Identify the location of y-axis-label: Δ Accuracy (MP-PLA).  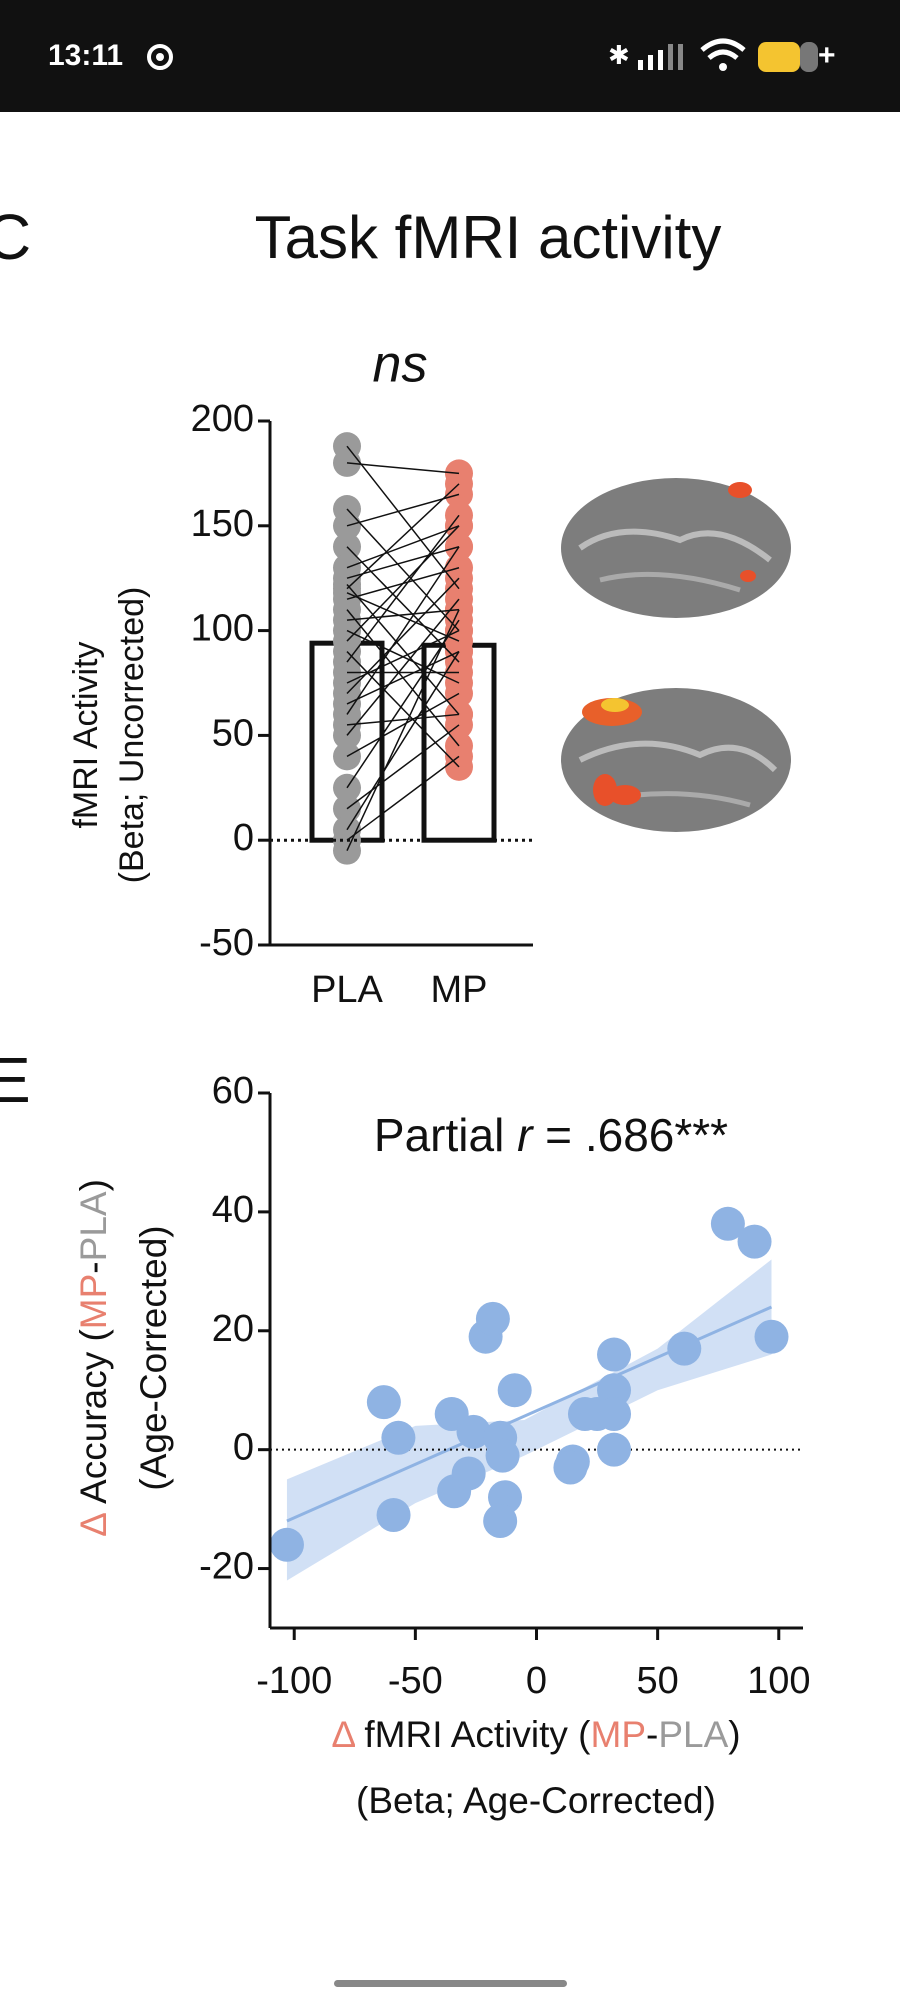
(93, 1358).